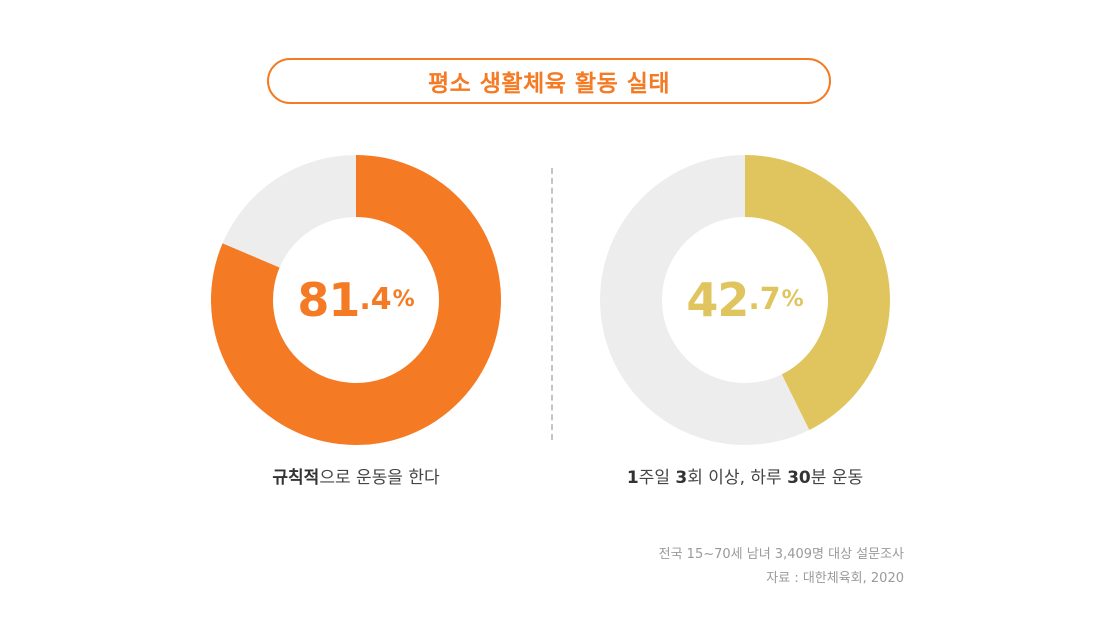 Image resolution: width=1100 pixels, height=633 pixels. Describe the element at coordinates (837, 478) in the screenshot. I see `caption-right-p6: 분 운동` at that location.